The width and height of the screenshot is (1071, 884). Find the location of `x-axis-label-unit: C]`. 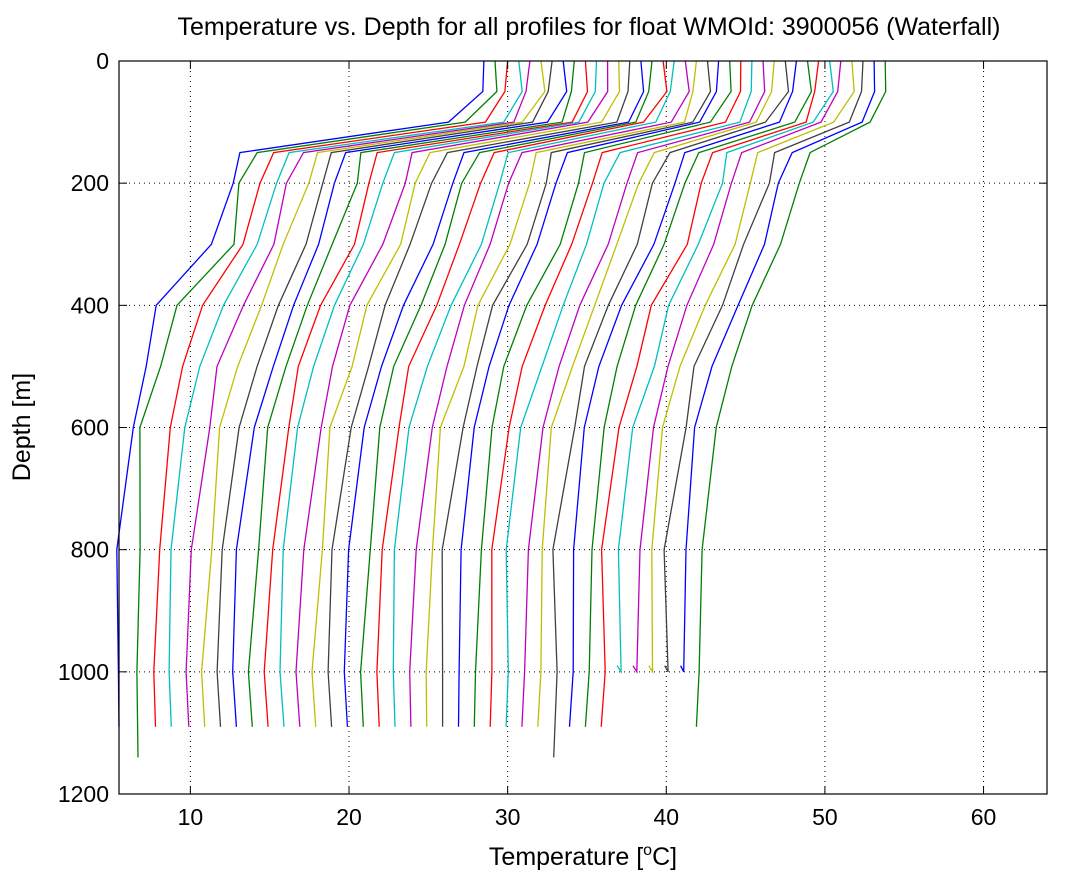

x-axis-label-unit: C] is located at coordinates (664, 857).